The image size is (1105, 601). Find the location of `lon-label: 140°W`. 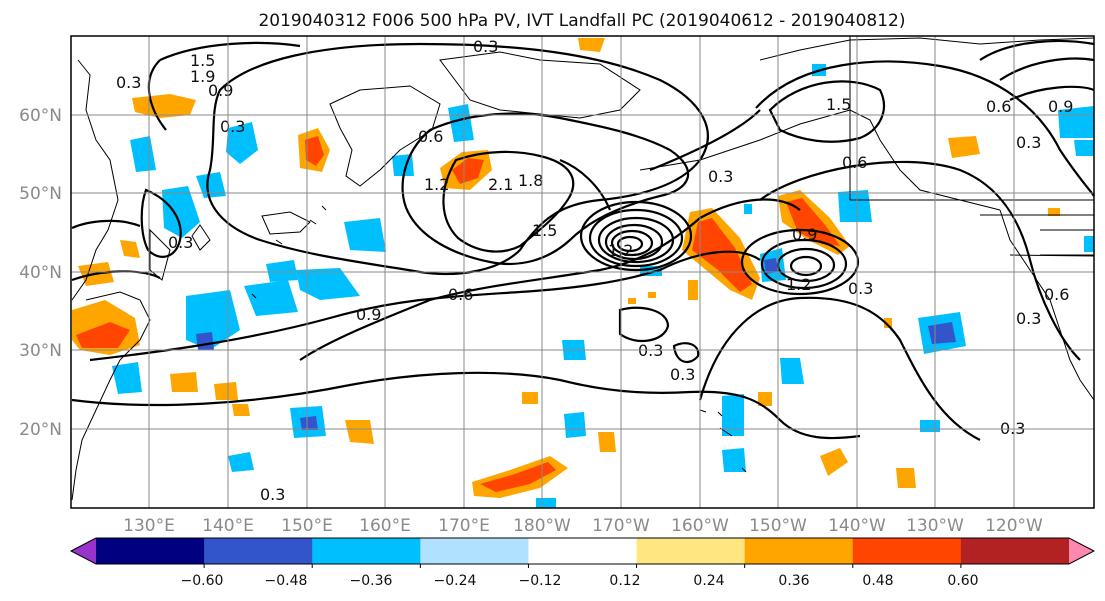

lon-label: 140°W is located at coordinates (857, 526).